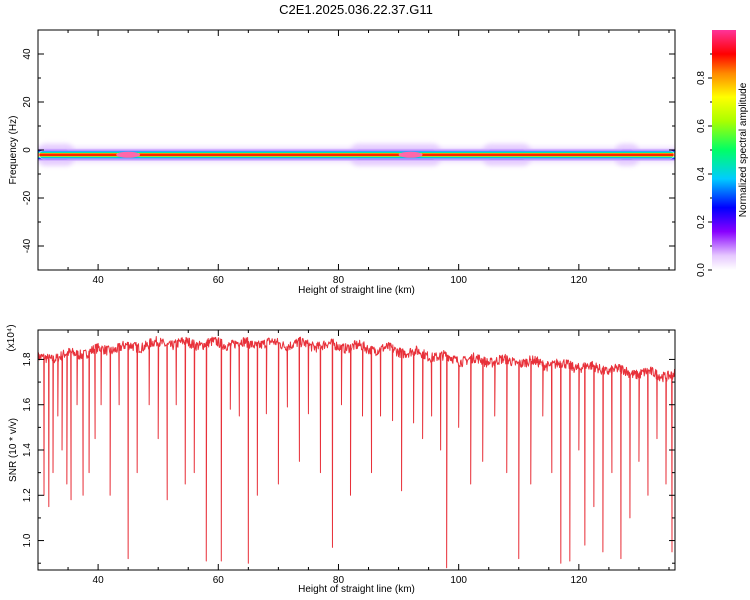 Image resolution: width=750 pixels, height=600 pixels. Describe the element at coordinates (27, 54) in the screenshot. I see `spectrogram-y-tick-label: 40` at that location.